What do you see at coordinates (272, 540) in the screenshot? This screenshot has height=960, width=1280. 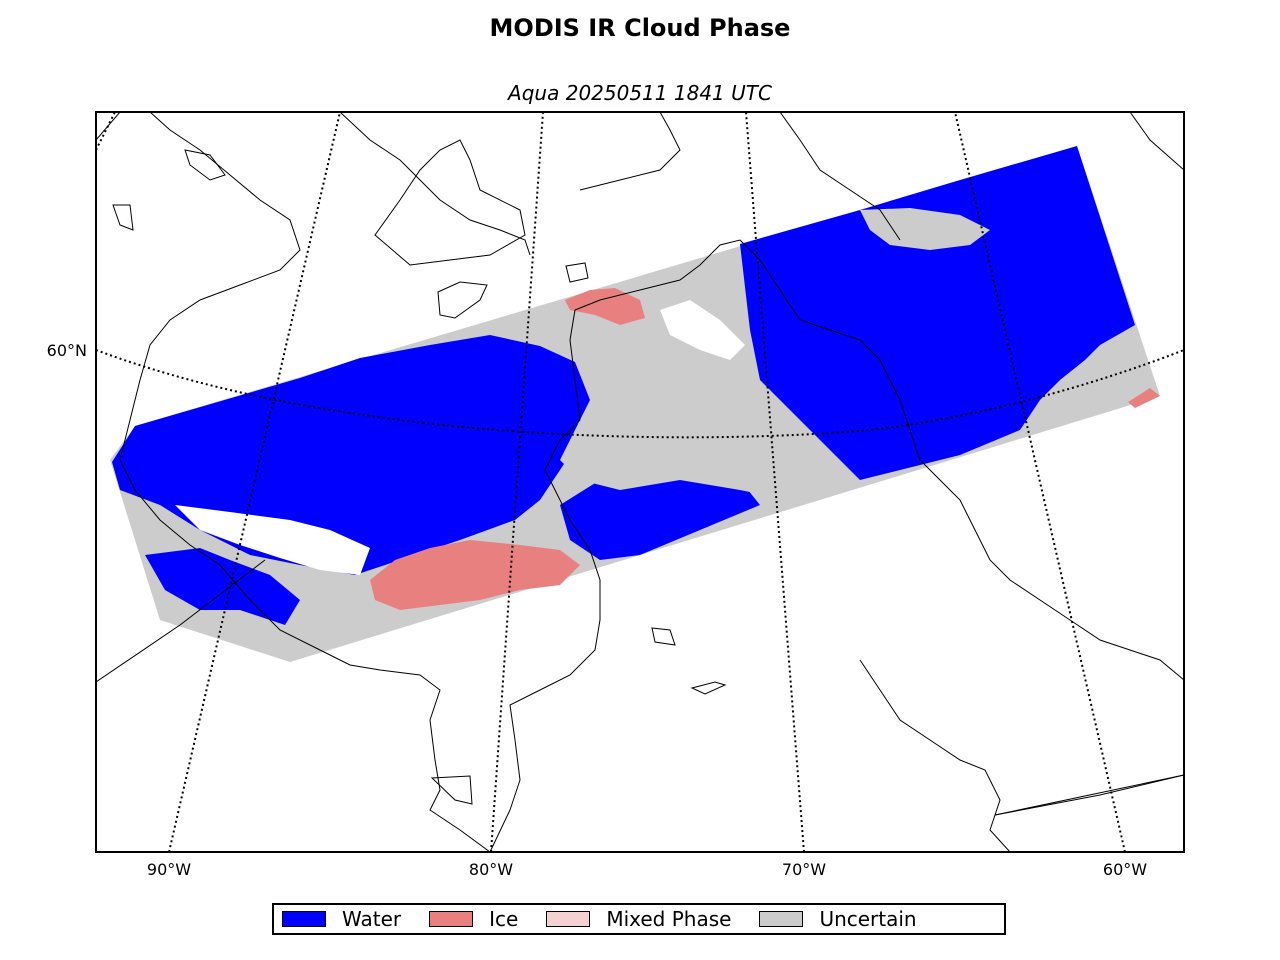 I see `swath-gap-region` at bounding box center [272, 540].